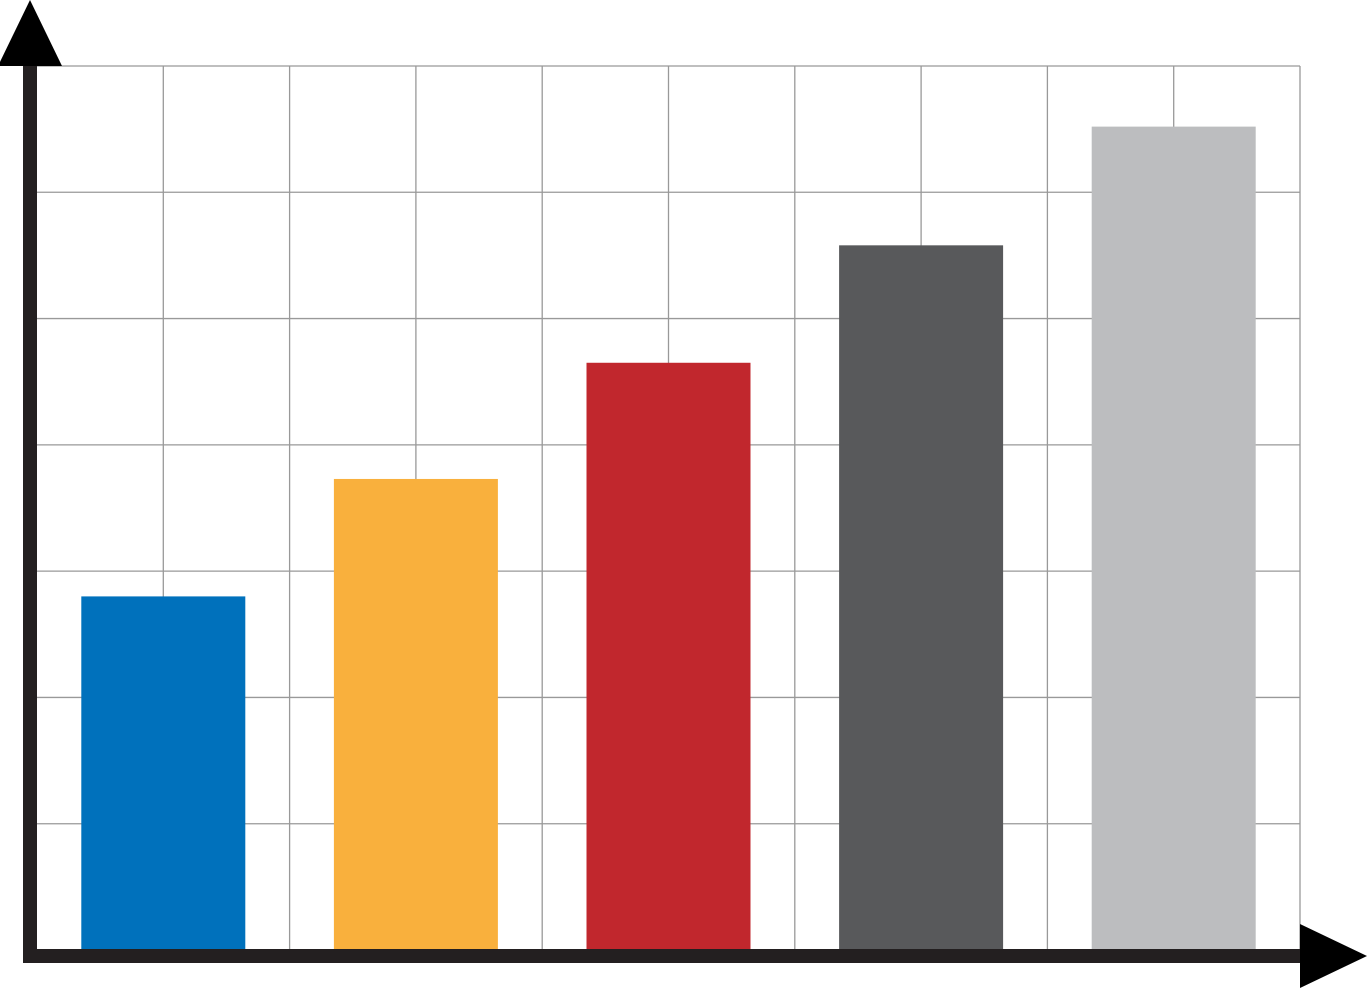 Image resolution: width=1367 pixels, height=988 pixels. I want to click on x-axis-arrow-icon, so click(1333, 956).